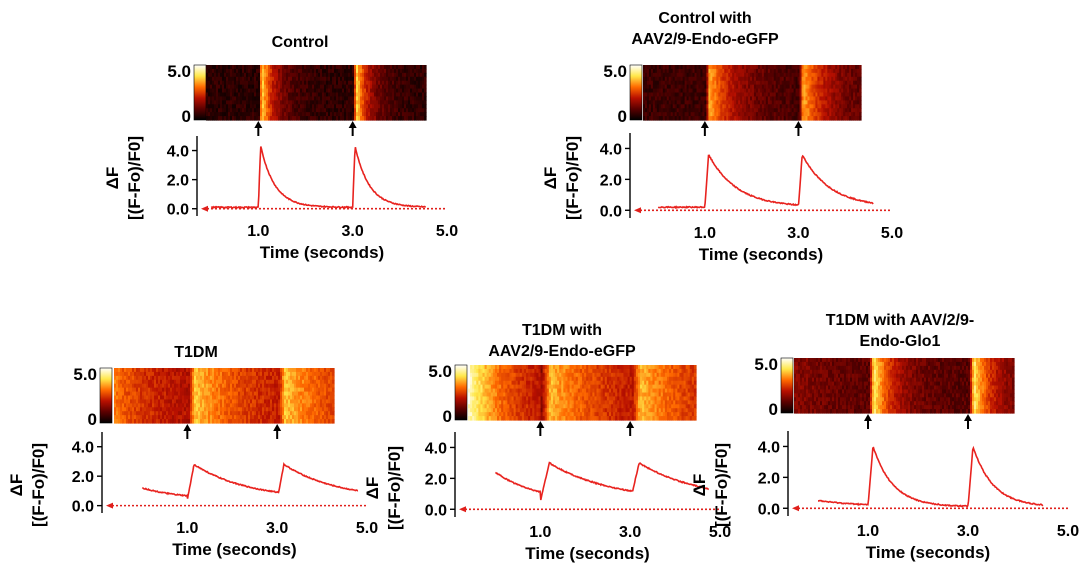 The height and width of the screenshot is (587, 1079). I want to click on panel-title: T1DM, so click(196, 352).